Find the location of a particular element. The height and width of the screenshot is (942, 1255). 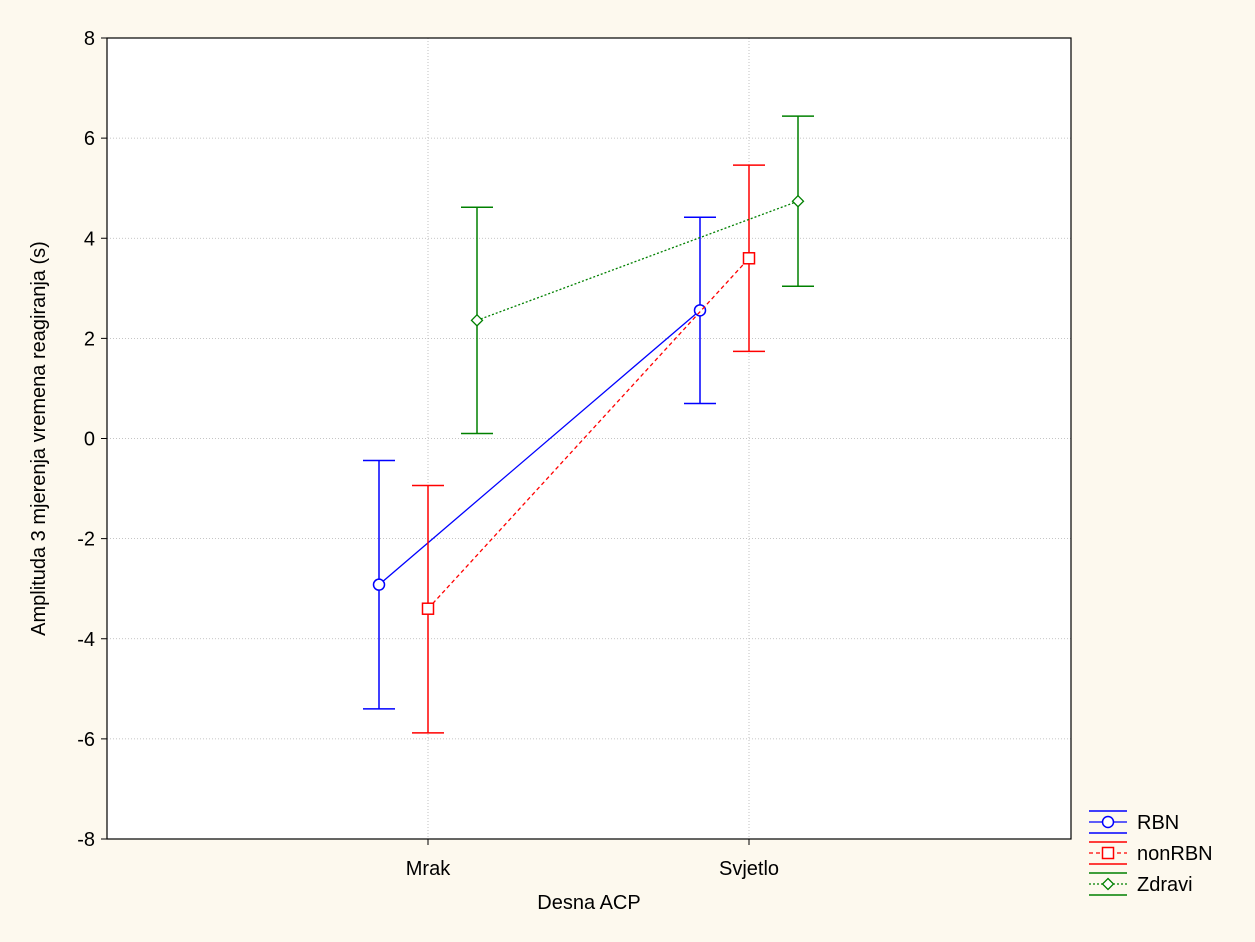

x-tick-label: Svjetlo is located at coordinates (749, 869).